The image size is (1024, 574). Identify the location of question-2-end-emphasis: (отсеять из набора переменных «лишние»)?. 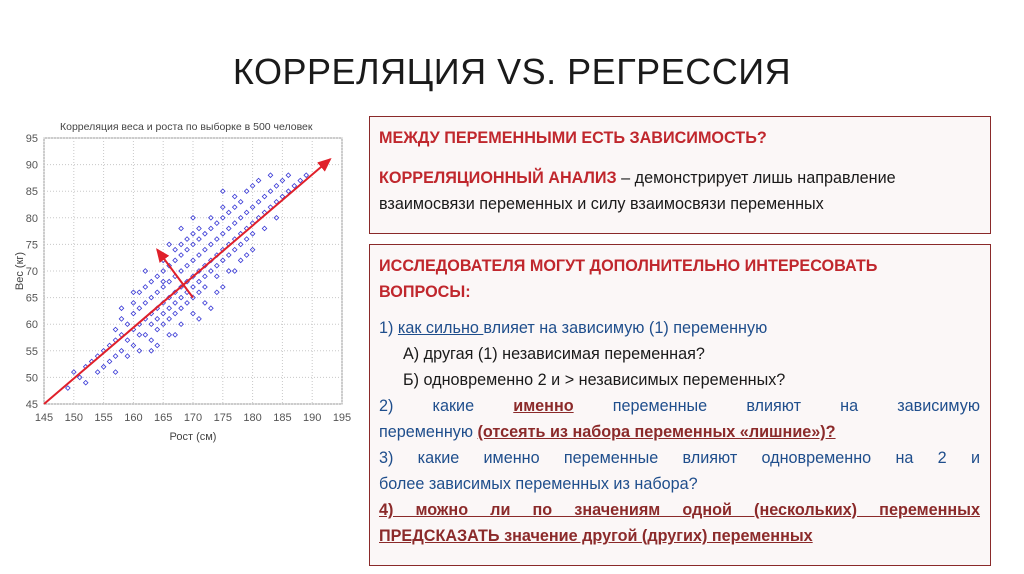
(656, 432).